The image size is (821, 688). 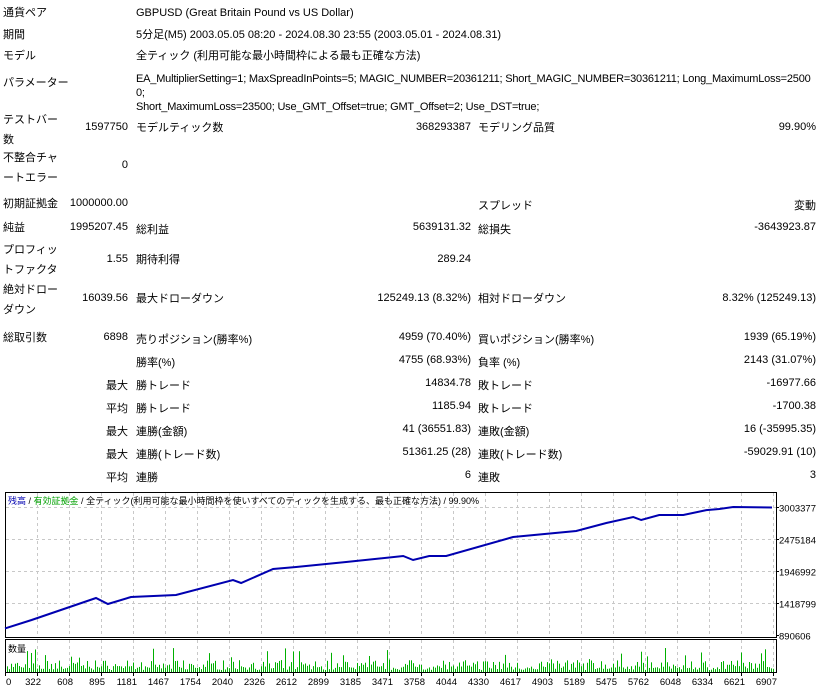 What do you see at coordinates (805, 206) in the screenshot?
I see `spread-value: 変動` at bounding box center [805, 206].